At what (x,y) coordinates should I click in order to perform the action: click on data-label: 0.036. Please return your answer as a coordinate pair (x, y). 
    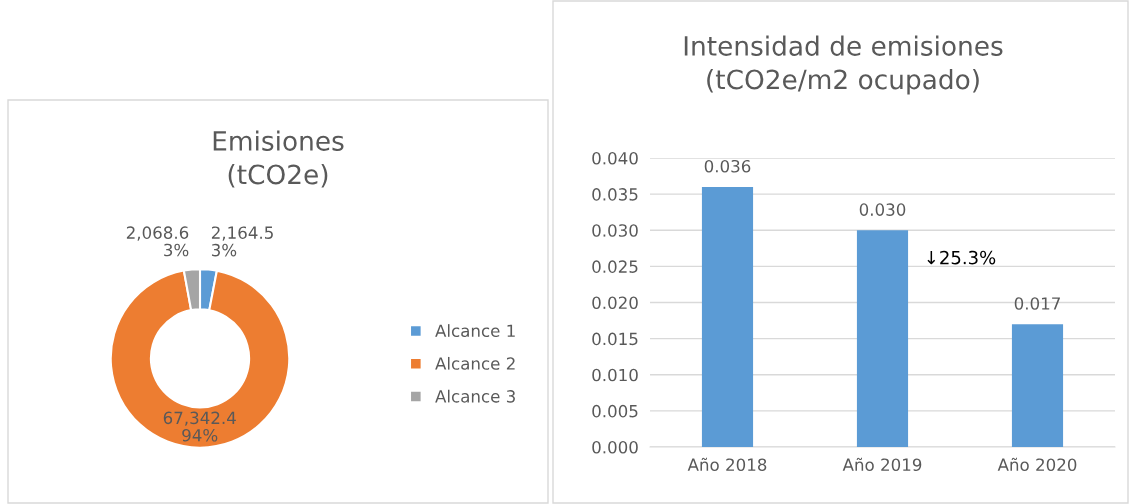
    Looking at the image, I should click on (727, 166).